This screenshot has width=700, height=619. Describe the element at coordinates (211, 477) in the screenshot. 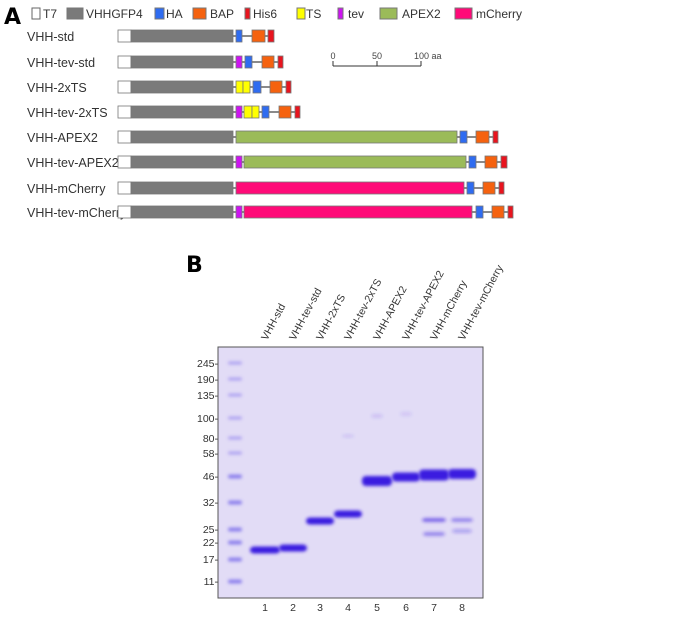

I see `mw-marker-label: 46-` at that location.